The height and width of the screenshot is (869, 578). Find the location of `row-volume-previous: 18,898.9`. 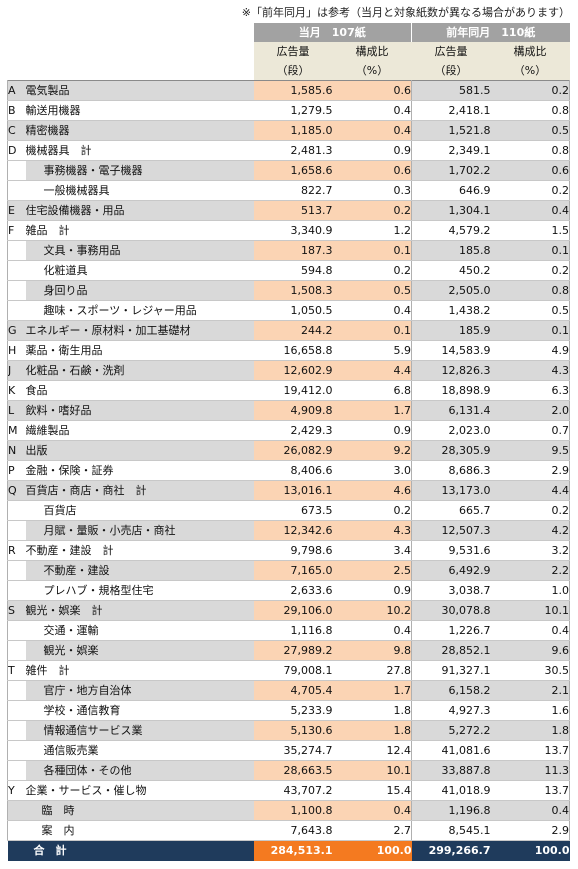

row-volume-previous: 18,898.9 is located at coordinates (451, 390).